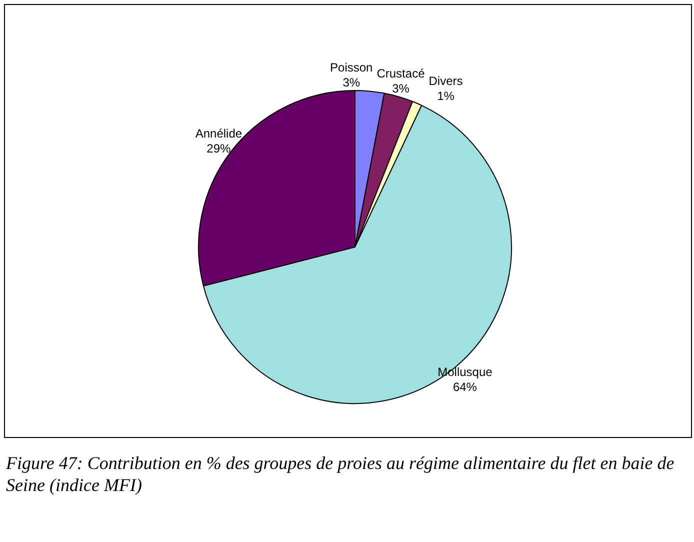 The image size is (694, 542). What do you see at coordinates (465, 387) in the screenshot?
I see `data-label: 64%` at bounding box center [465, 387].